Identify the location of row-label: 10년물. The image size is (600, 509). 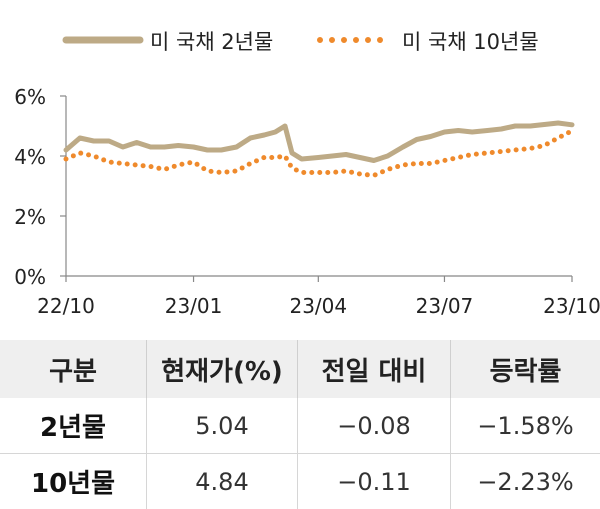
(73, 481).